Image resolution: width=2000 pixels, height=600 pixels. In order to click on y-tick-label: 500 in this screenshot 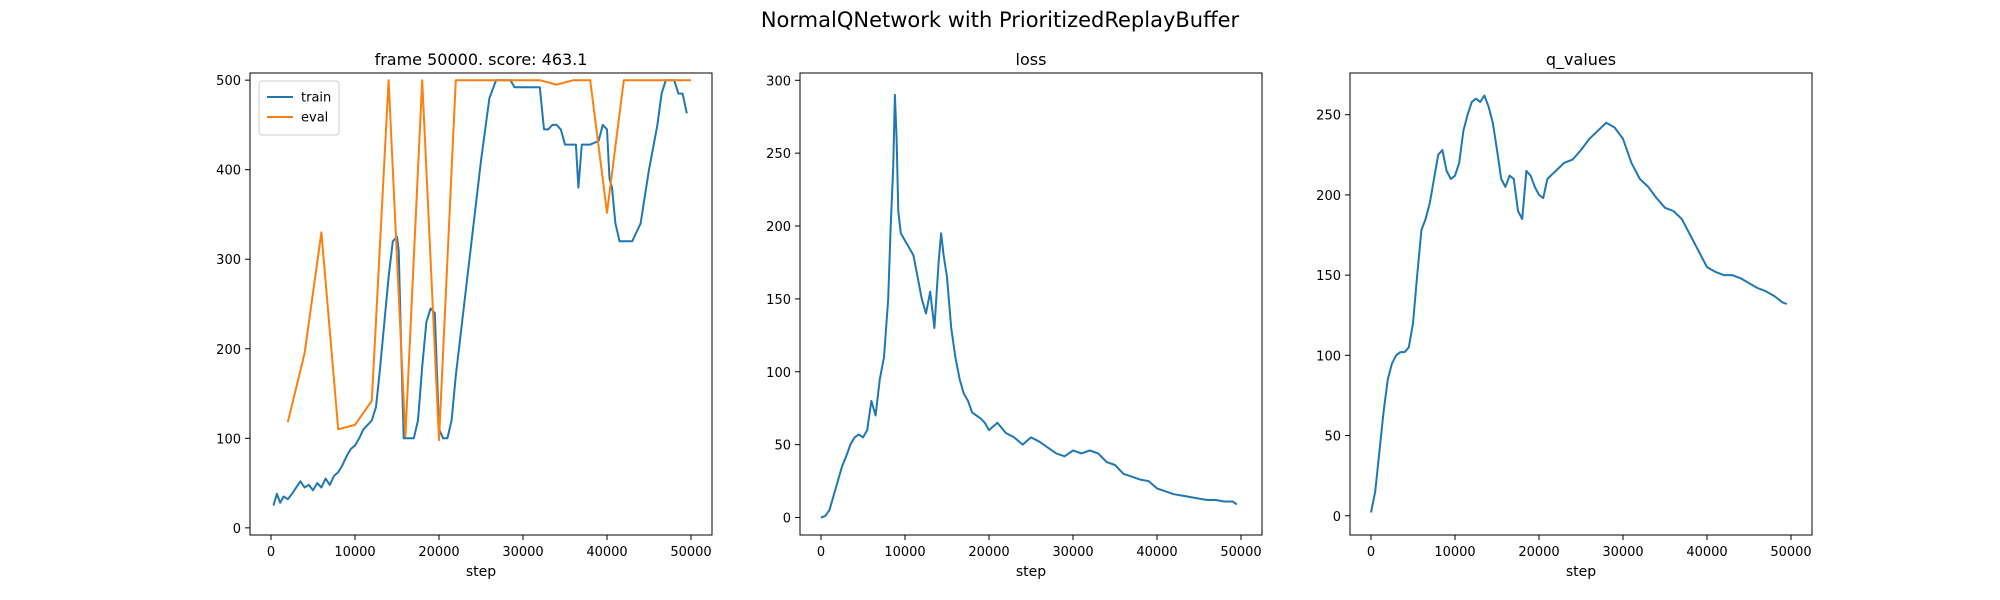, I will do `click(228, 81)`.